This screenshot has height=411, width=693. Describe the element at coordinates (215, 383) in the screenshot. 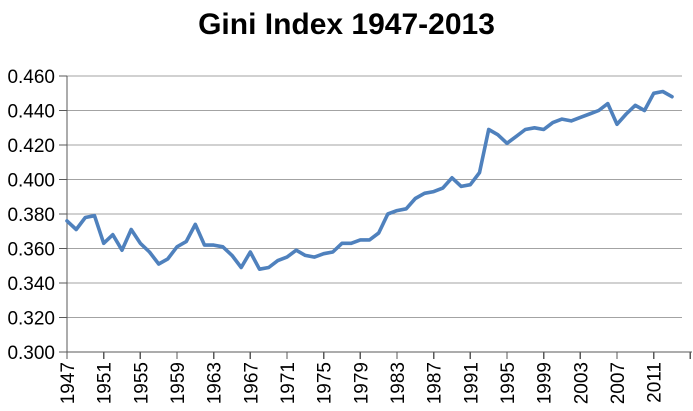

I see `x-tick-label: 1963` at that location.